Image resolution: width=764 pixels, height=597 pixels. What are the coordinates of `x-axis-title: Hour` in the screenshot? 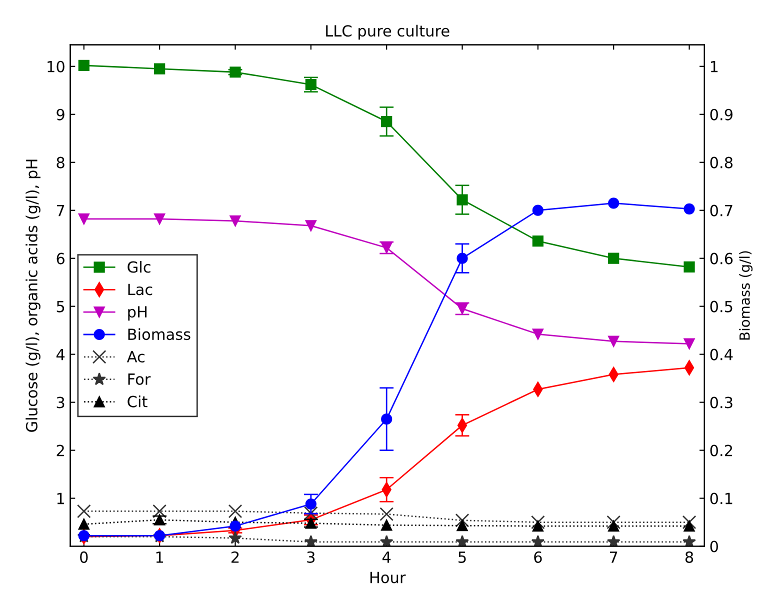 It's located at (388, 578).